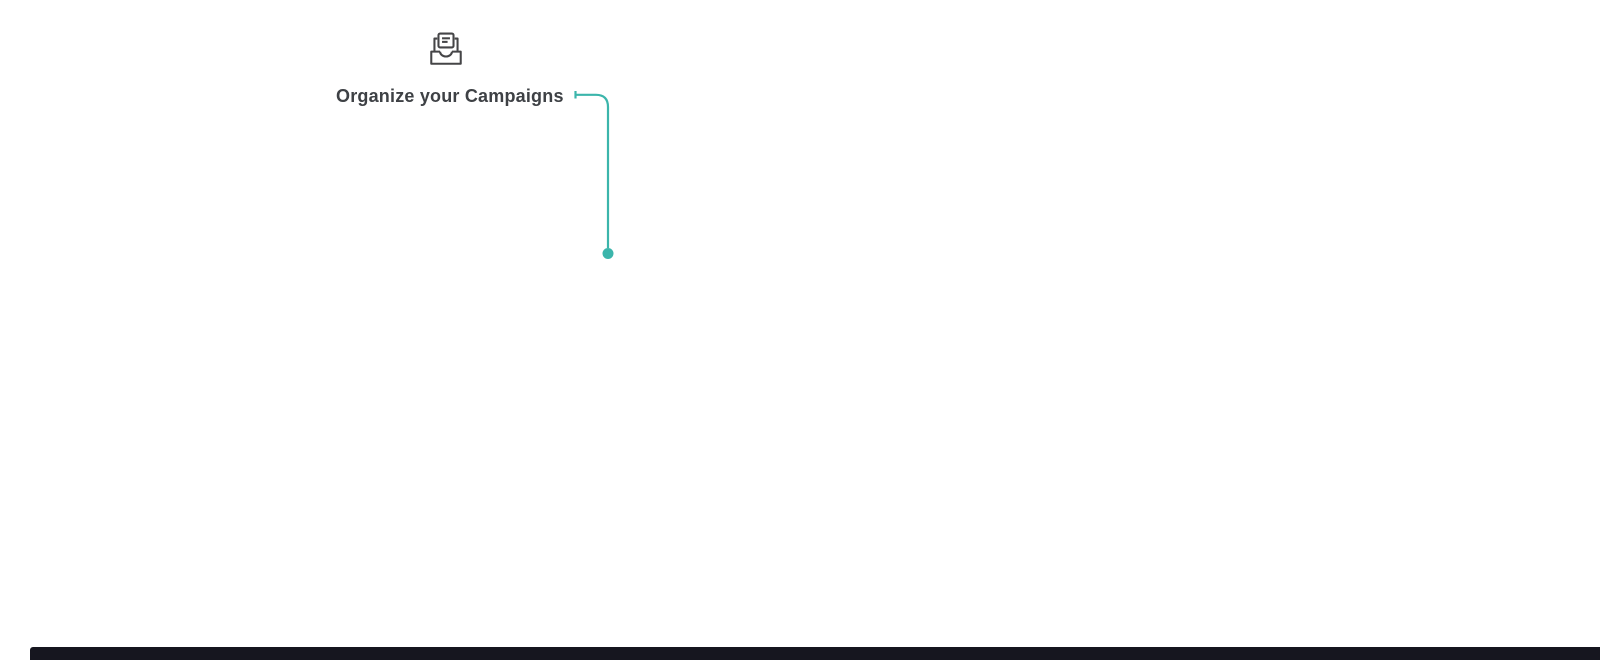  I want to click on connector-elbow-line, so click(594, 175).